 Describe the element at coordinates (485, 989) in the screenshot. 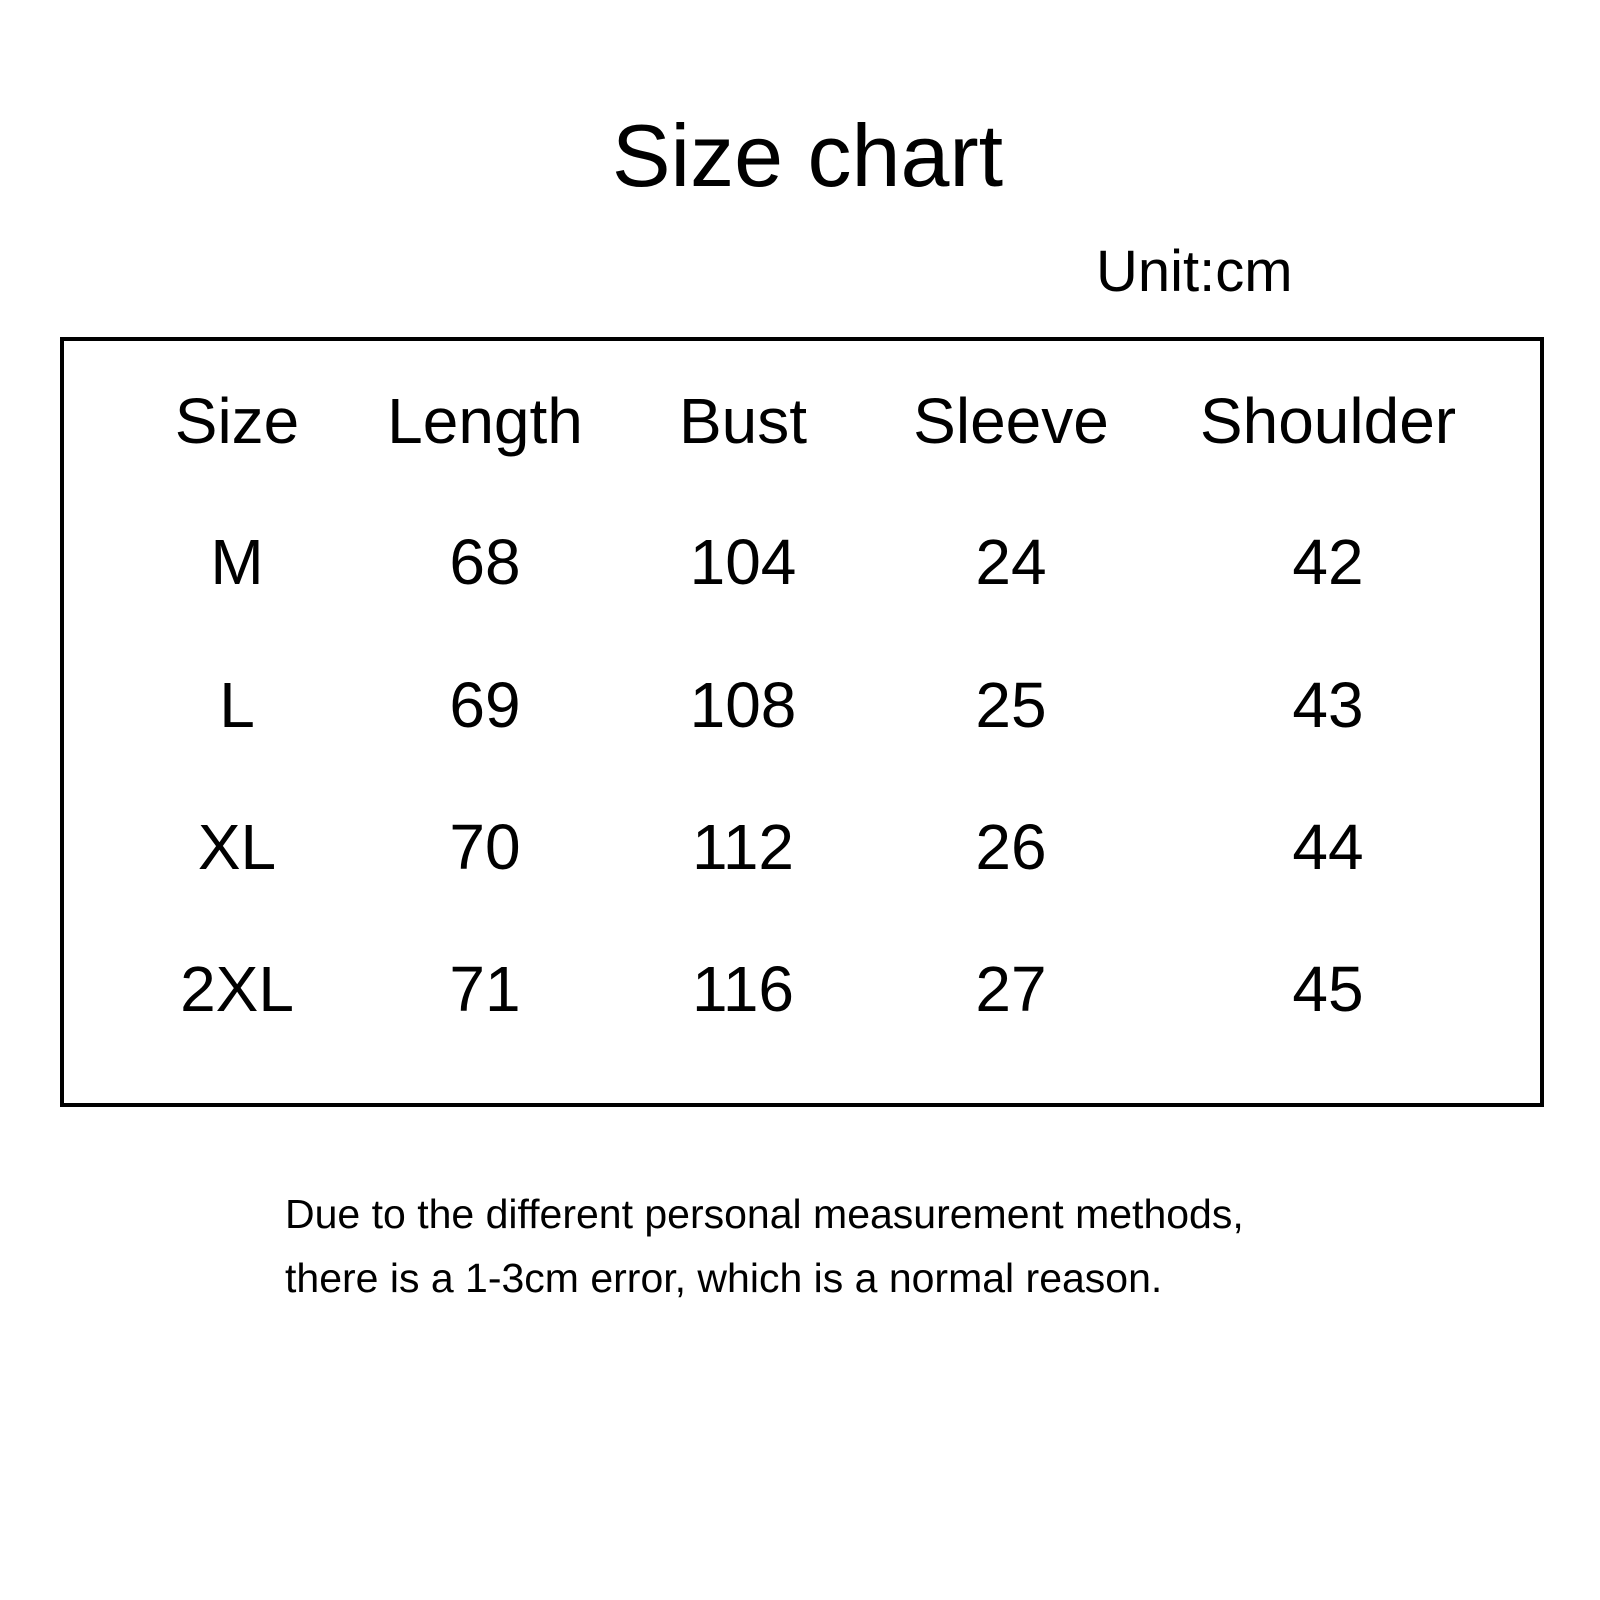

I see `measurement-cell: 71` at that location.